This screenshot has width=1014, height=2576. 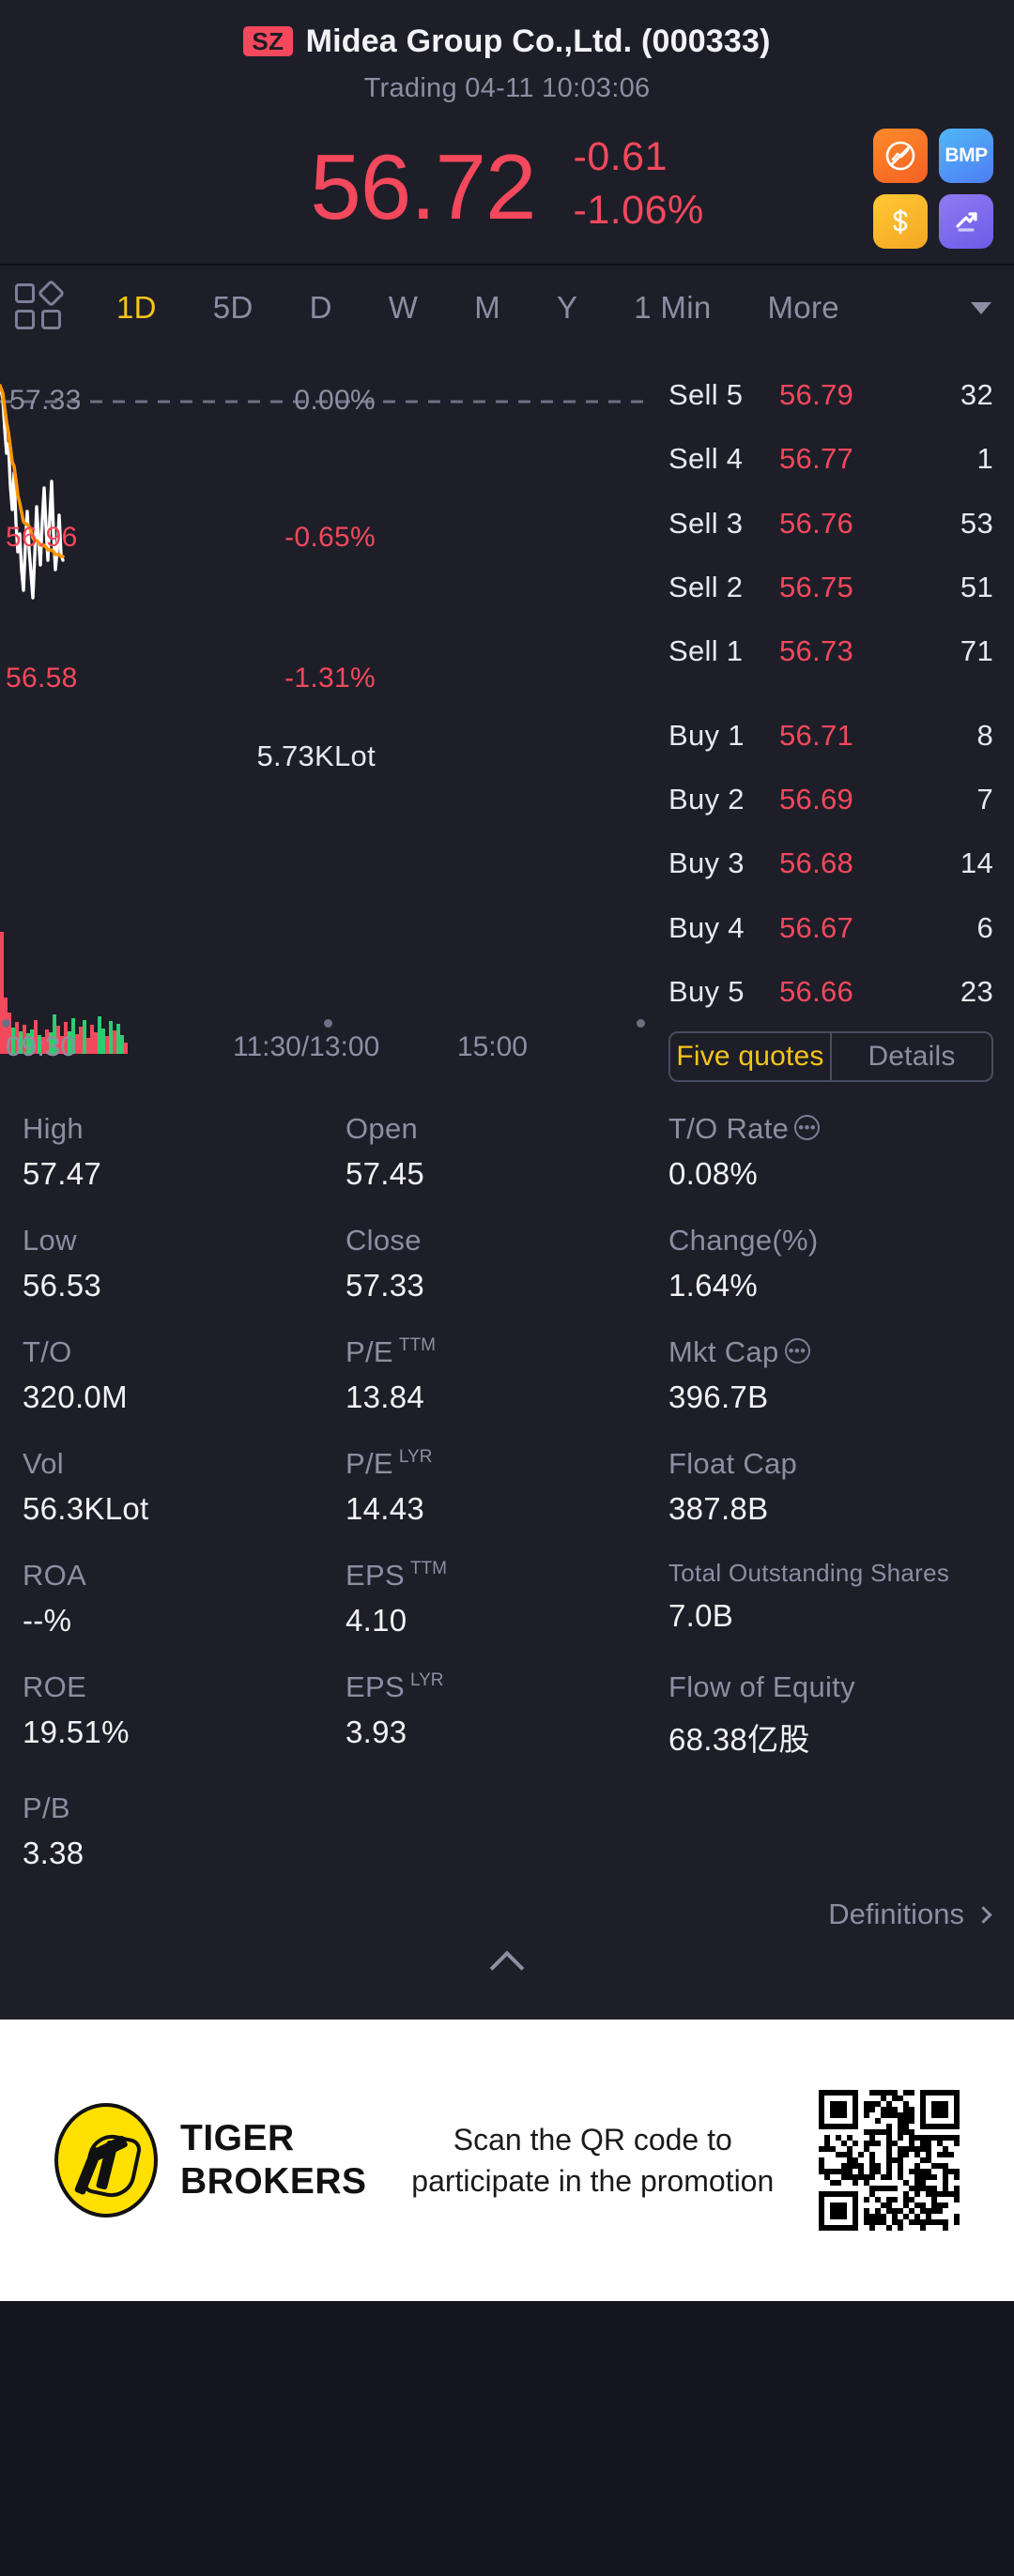 I want to click on stat-value: 68.38亿股, so click(x=739, y=1739).